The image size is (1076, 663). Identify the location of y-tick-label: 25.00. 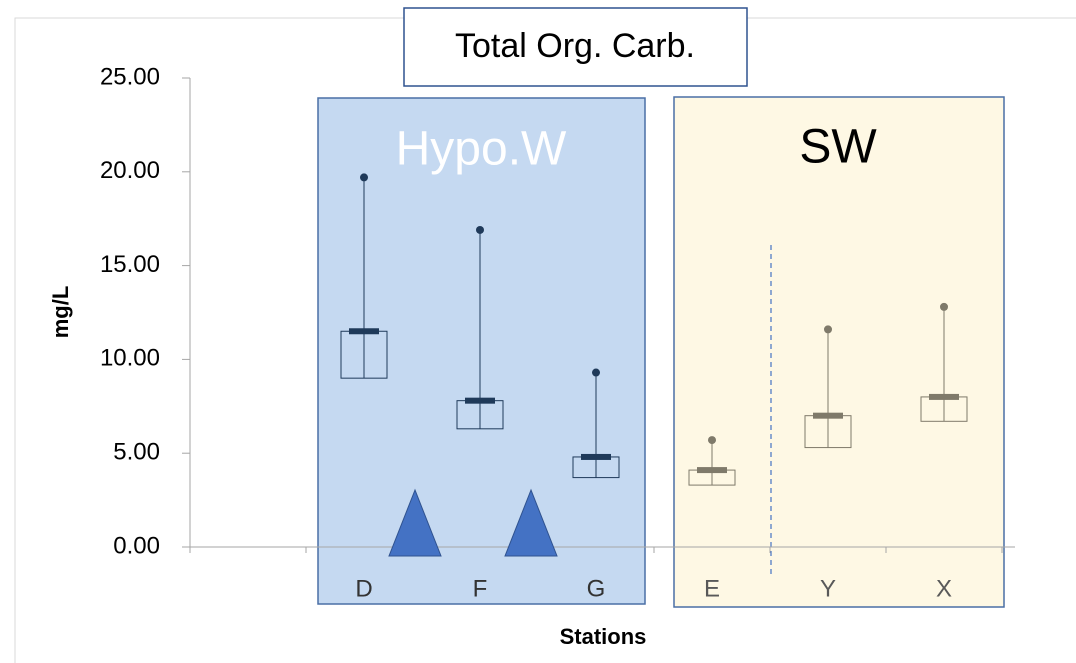
(130, 76).